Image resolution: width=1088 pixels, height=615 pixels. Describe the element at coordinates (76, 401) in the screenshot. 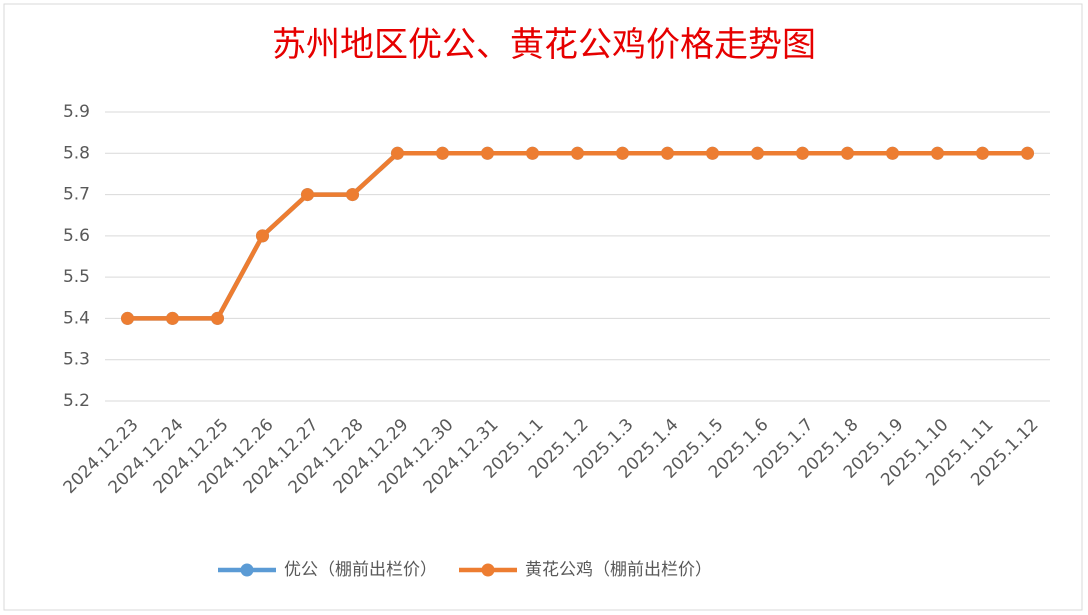

I see `y-tick-label: 5.2` at that location.